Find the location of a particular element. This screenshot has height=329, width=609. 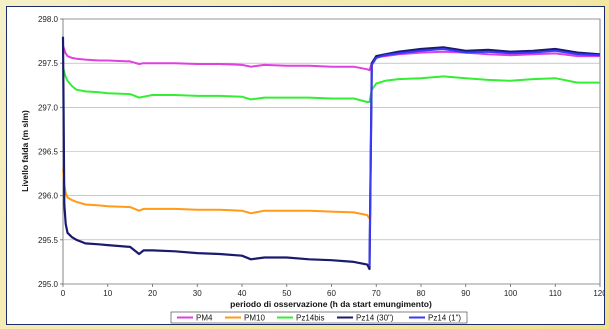

y-tick-label: 296.5 is located at coordinates (48, 152).